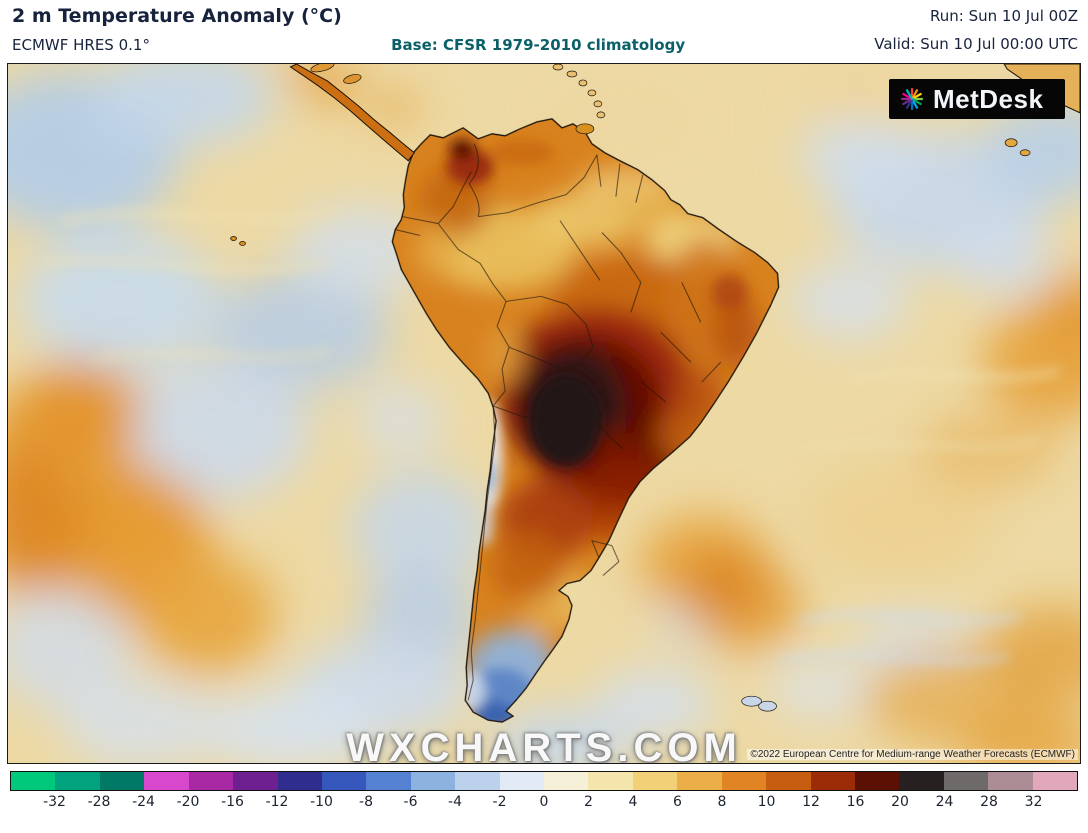 This screenshot has height=833, width=1088. Describe the element at coordinates (722, 802) in the screenshot. I see `colorbar-tick-label: 8` at that location.